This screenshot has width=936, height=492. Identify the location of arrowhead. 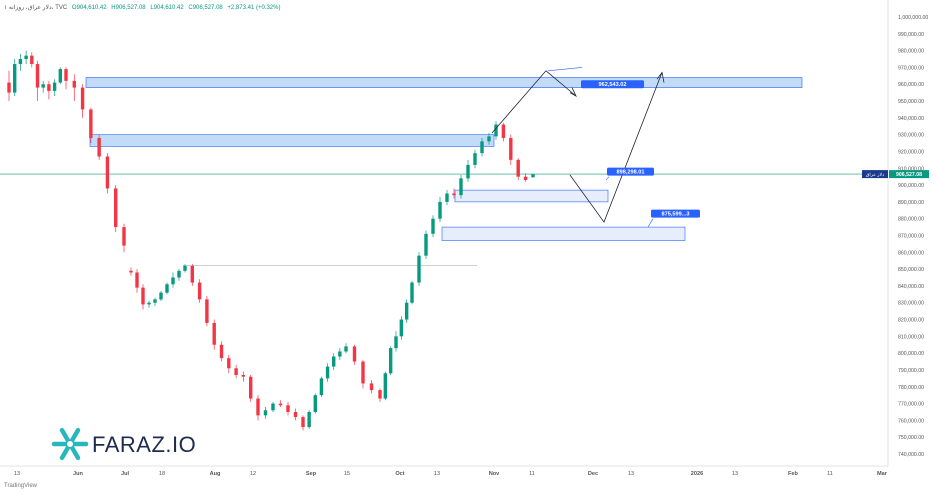
(573, 92).